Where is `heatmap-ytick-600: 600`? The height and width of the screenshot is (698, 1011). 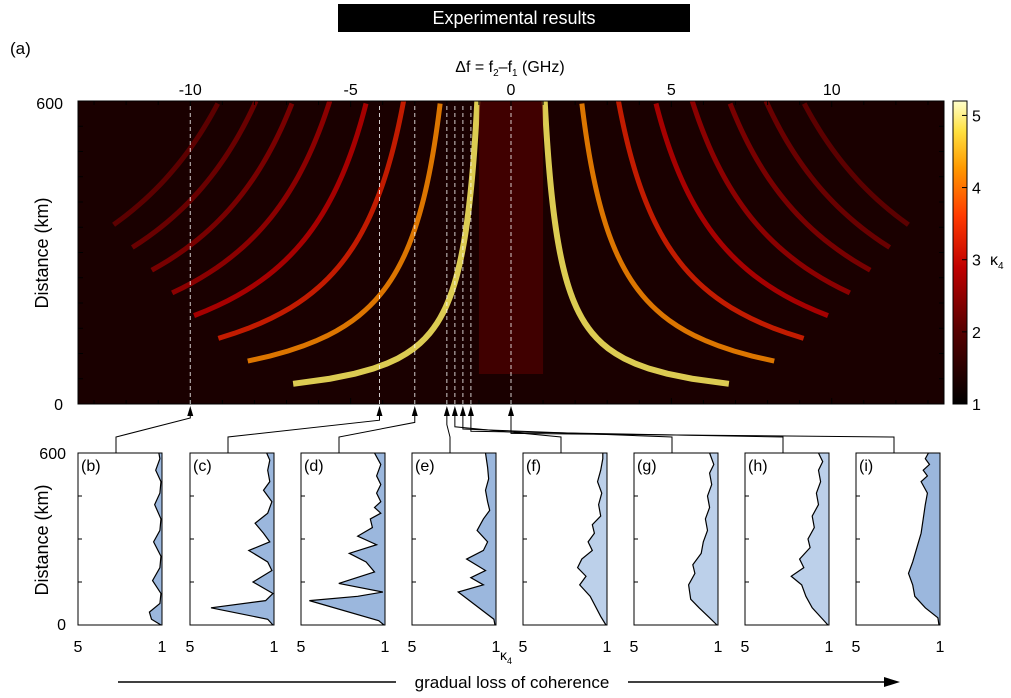 heatmap-ytick-600: 600 is located at coordinates (49, 104).